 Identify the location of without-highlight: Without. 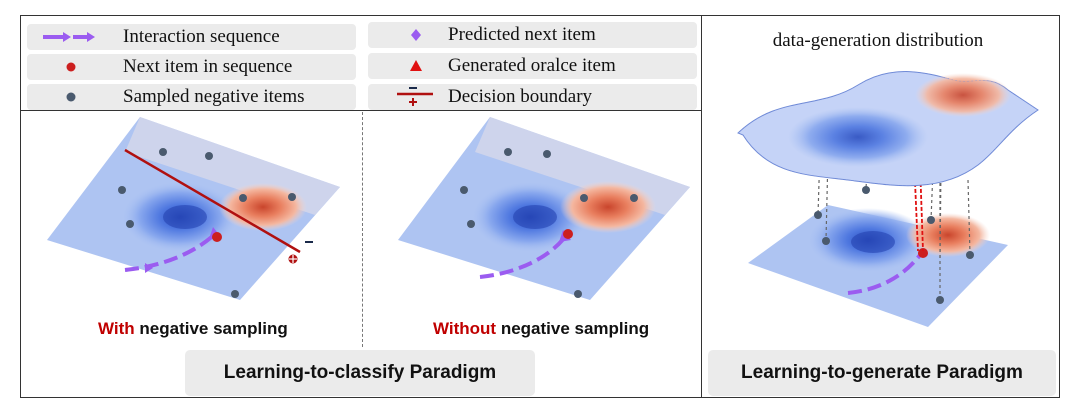
(465, 328).